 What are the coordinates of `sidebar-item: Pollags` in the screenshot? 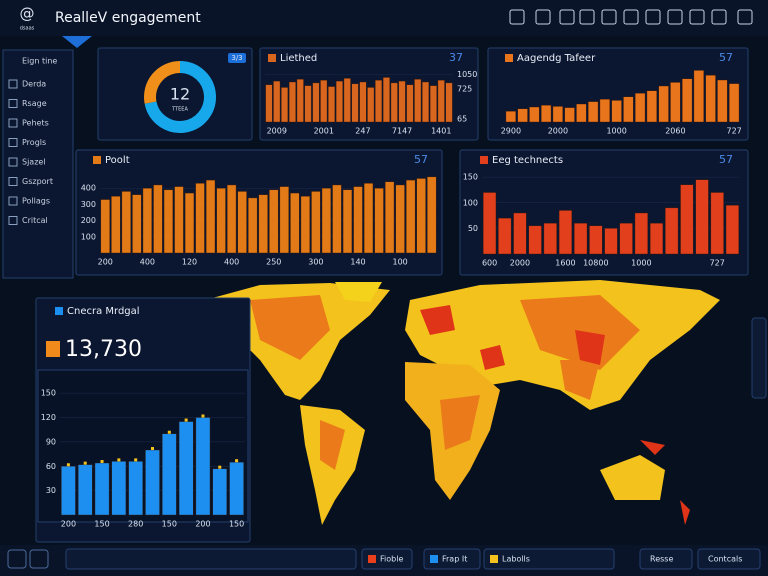 It's located at (36, 201).